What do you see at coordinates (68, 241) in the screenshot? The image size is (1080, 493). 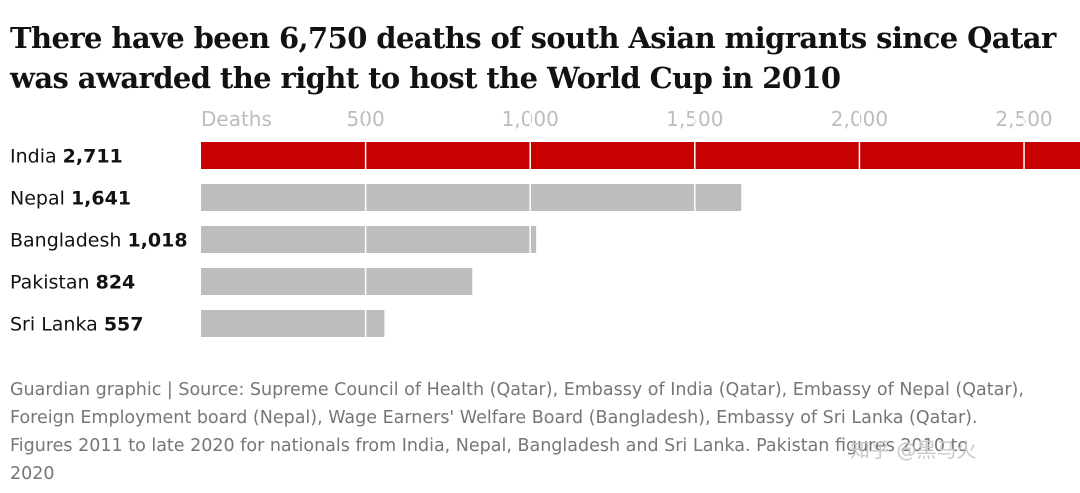 I see `category-name: Bangladesh` at bounding box center [68, 241].